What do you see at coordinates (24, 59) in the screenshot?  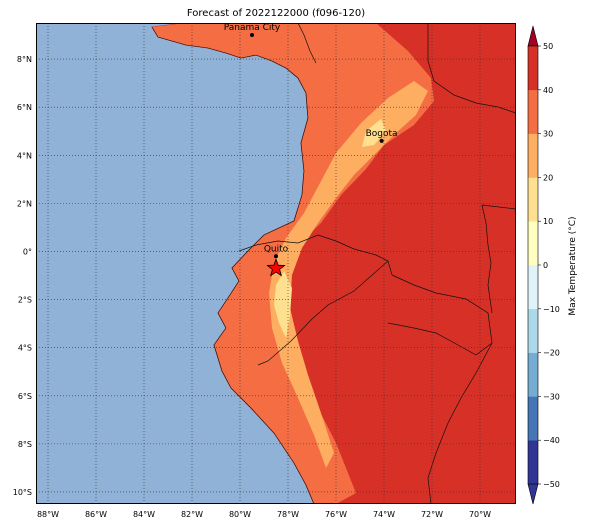 I see `lat-tick-label: 8°N` at bounding box center [24, 59].